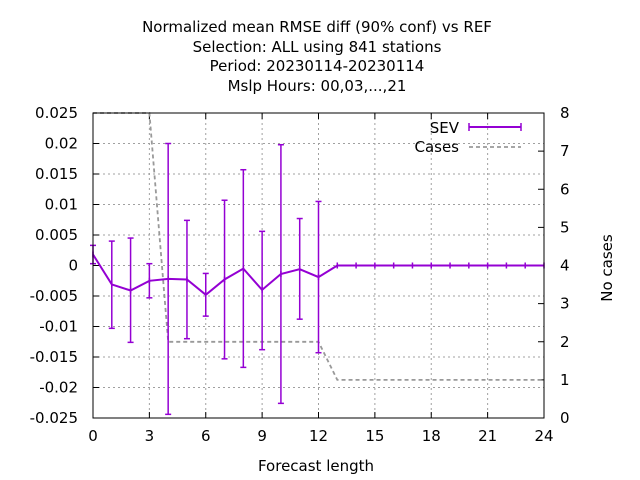  I want to click on y-tick-label: -0.02, so click(58, 388).